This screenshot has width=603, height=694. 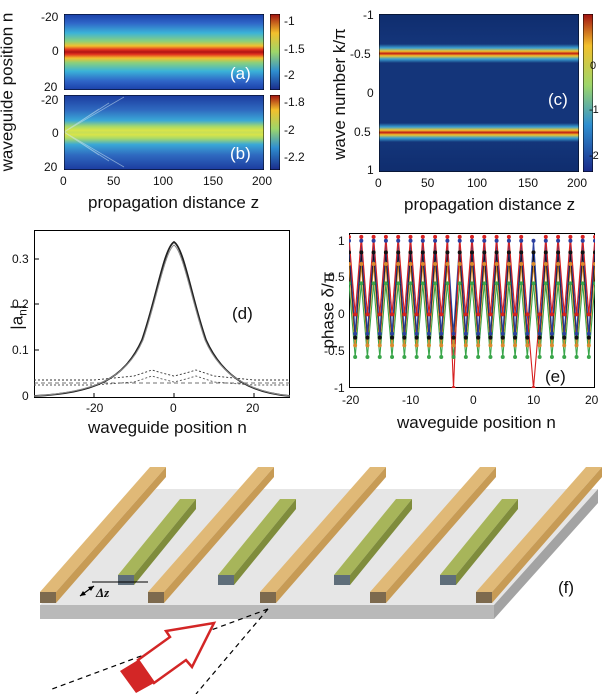 What do you see at coordinates (341, 241) in the screenshot?
I see `e-ytick-1: 1` at bounding box center [341, 241].